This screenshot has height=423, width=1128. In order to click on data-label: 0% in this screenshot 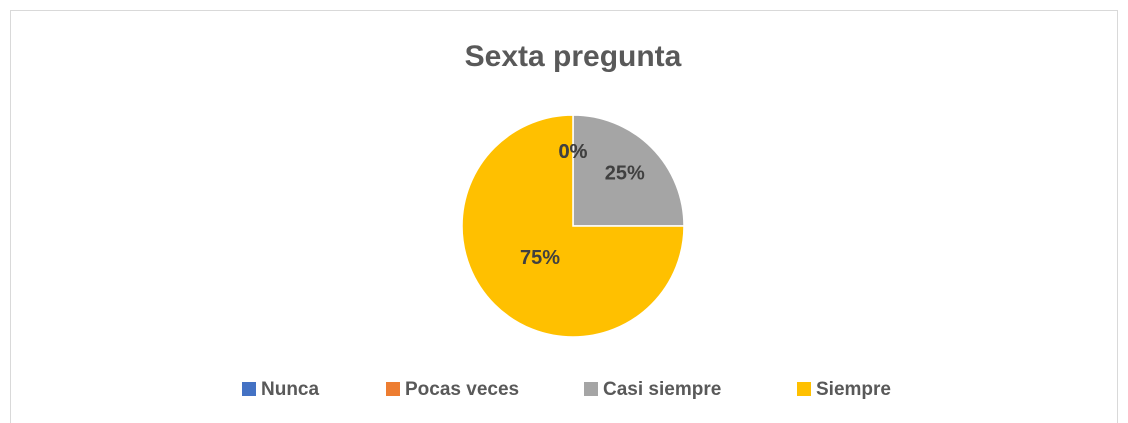, I will do `click(573, 152)`.